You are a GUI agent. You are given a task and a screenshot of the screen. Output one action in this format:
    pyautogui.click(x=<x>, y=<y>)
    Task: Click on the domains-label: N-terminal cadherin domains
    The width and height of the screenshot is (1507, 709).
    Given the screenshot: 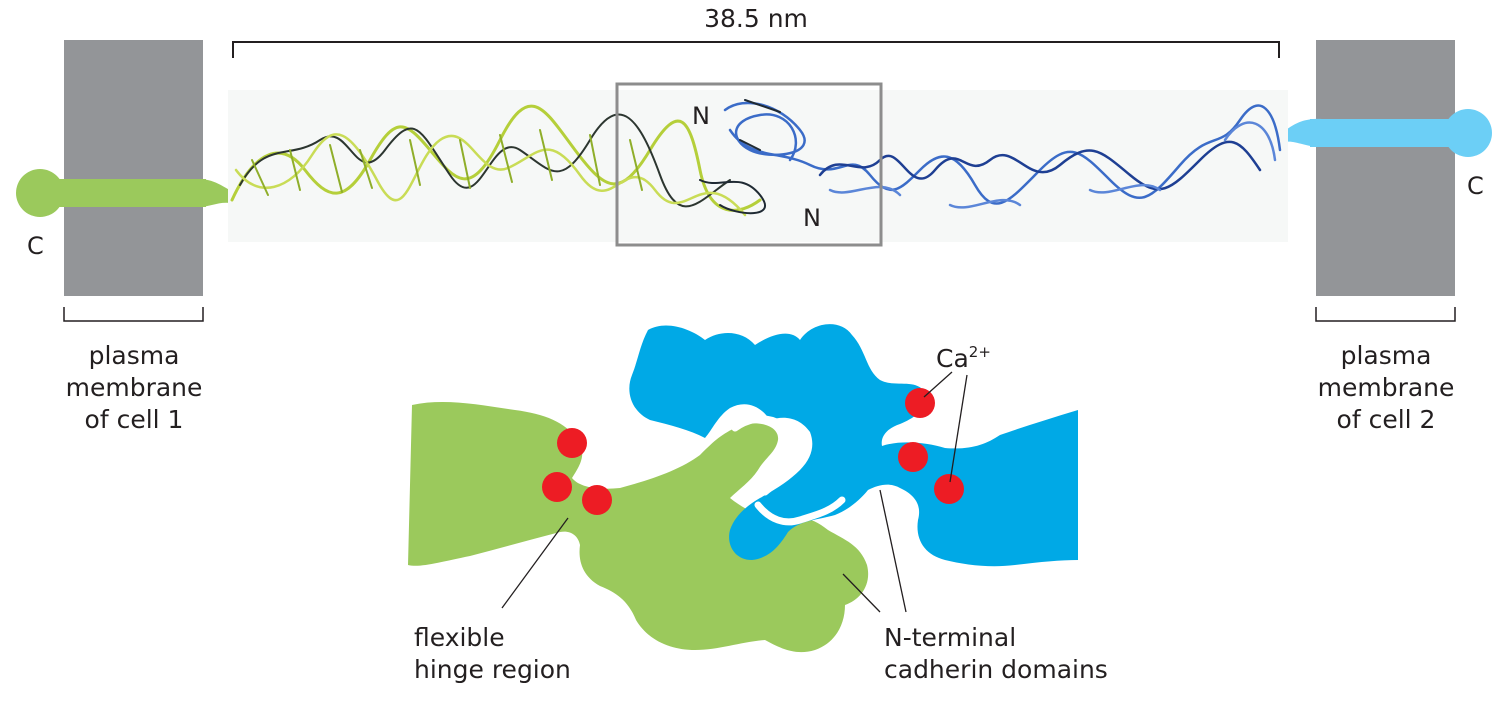 What is the action you would take?
    pyautogui.click(x=996, y=654)
    